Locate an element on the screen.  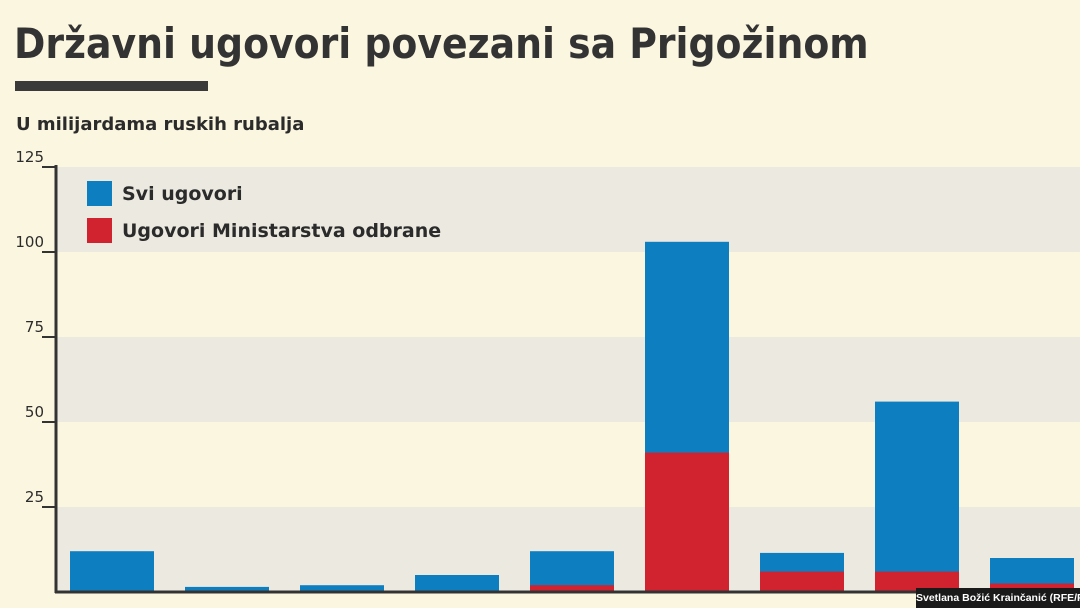
chart-subtitle: U milijardama ruskih rubalja is located at coordinates (160, 124).